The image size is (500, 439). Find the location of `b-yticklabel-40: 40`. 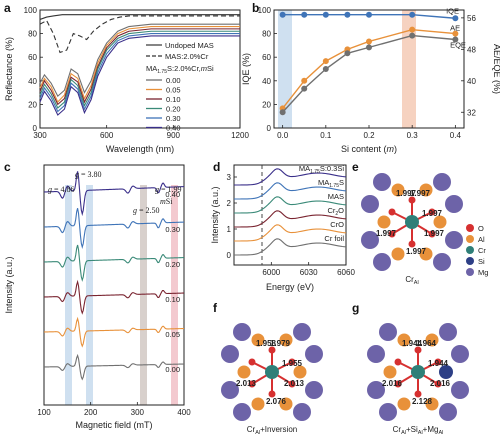

b-yticklabel-40: 40 is located at coordinates (266, 81).